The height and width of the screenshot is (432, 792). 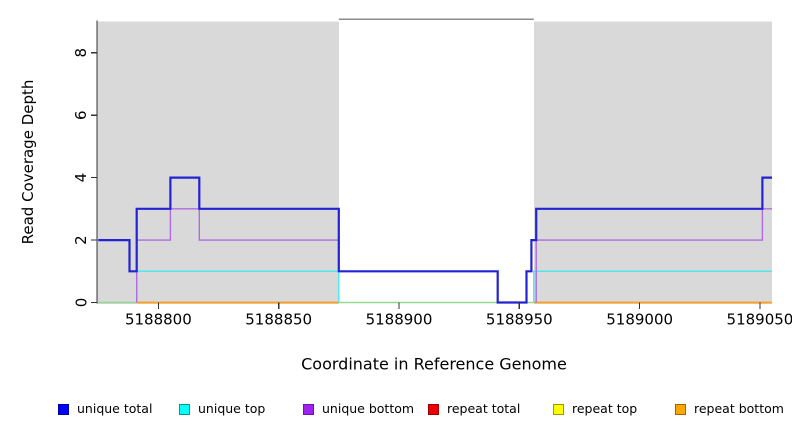 What do you see at coordinates (739, 408) in the screenshot?
I see `legend-label: repeat bottom` at bounding box center [739, 408].